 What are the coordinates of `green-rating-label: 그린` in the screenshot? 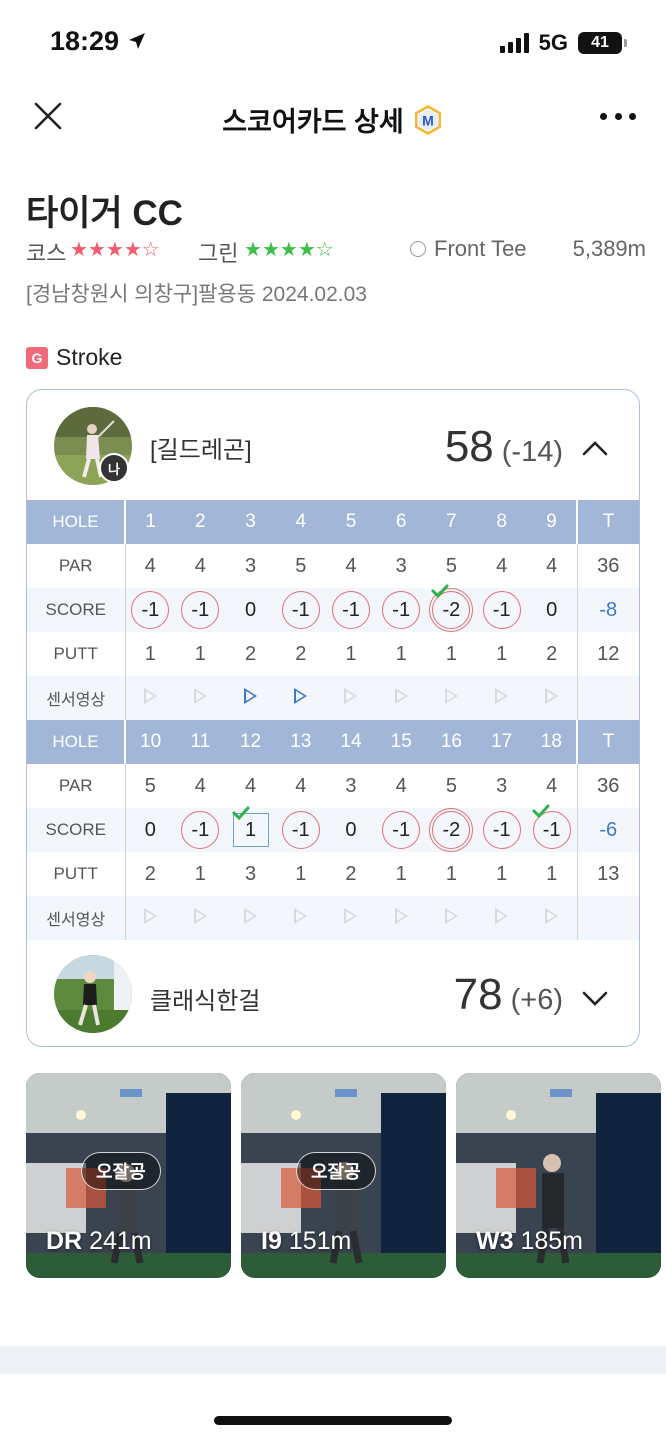 It's located at (218, 253).